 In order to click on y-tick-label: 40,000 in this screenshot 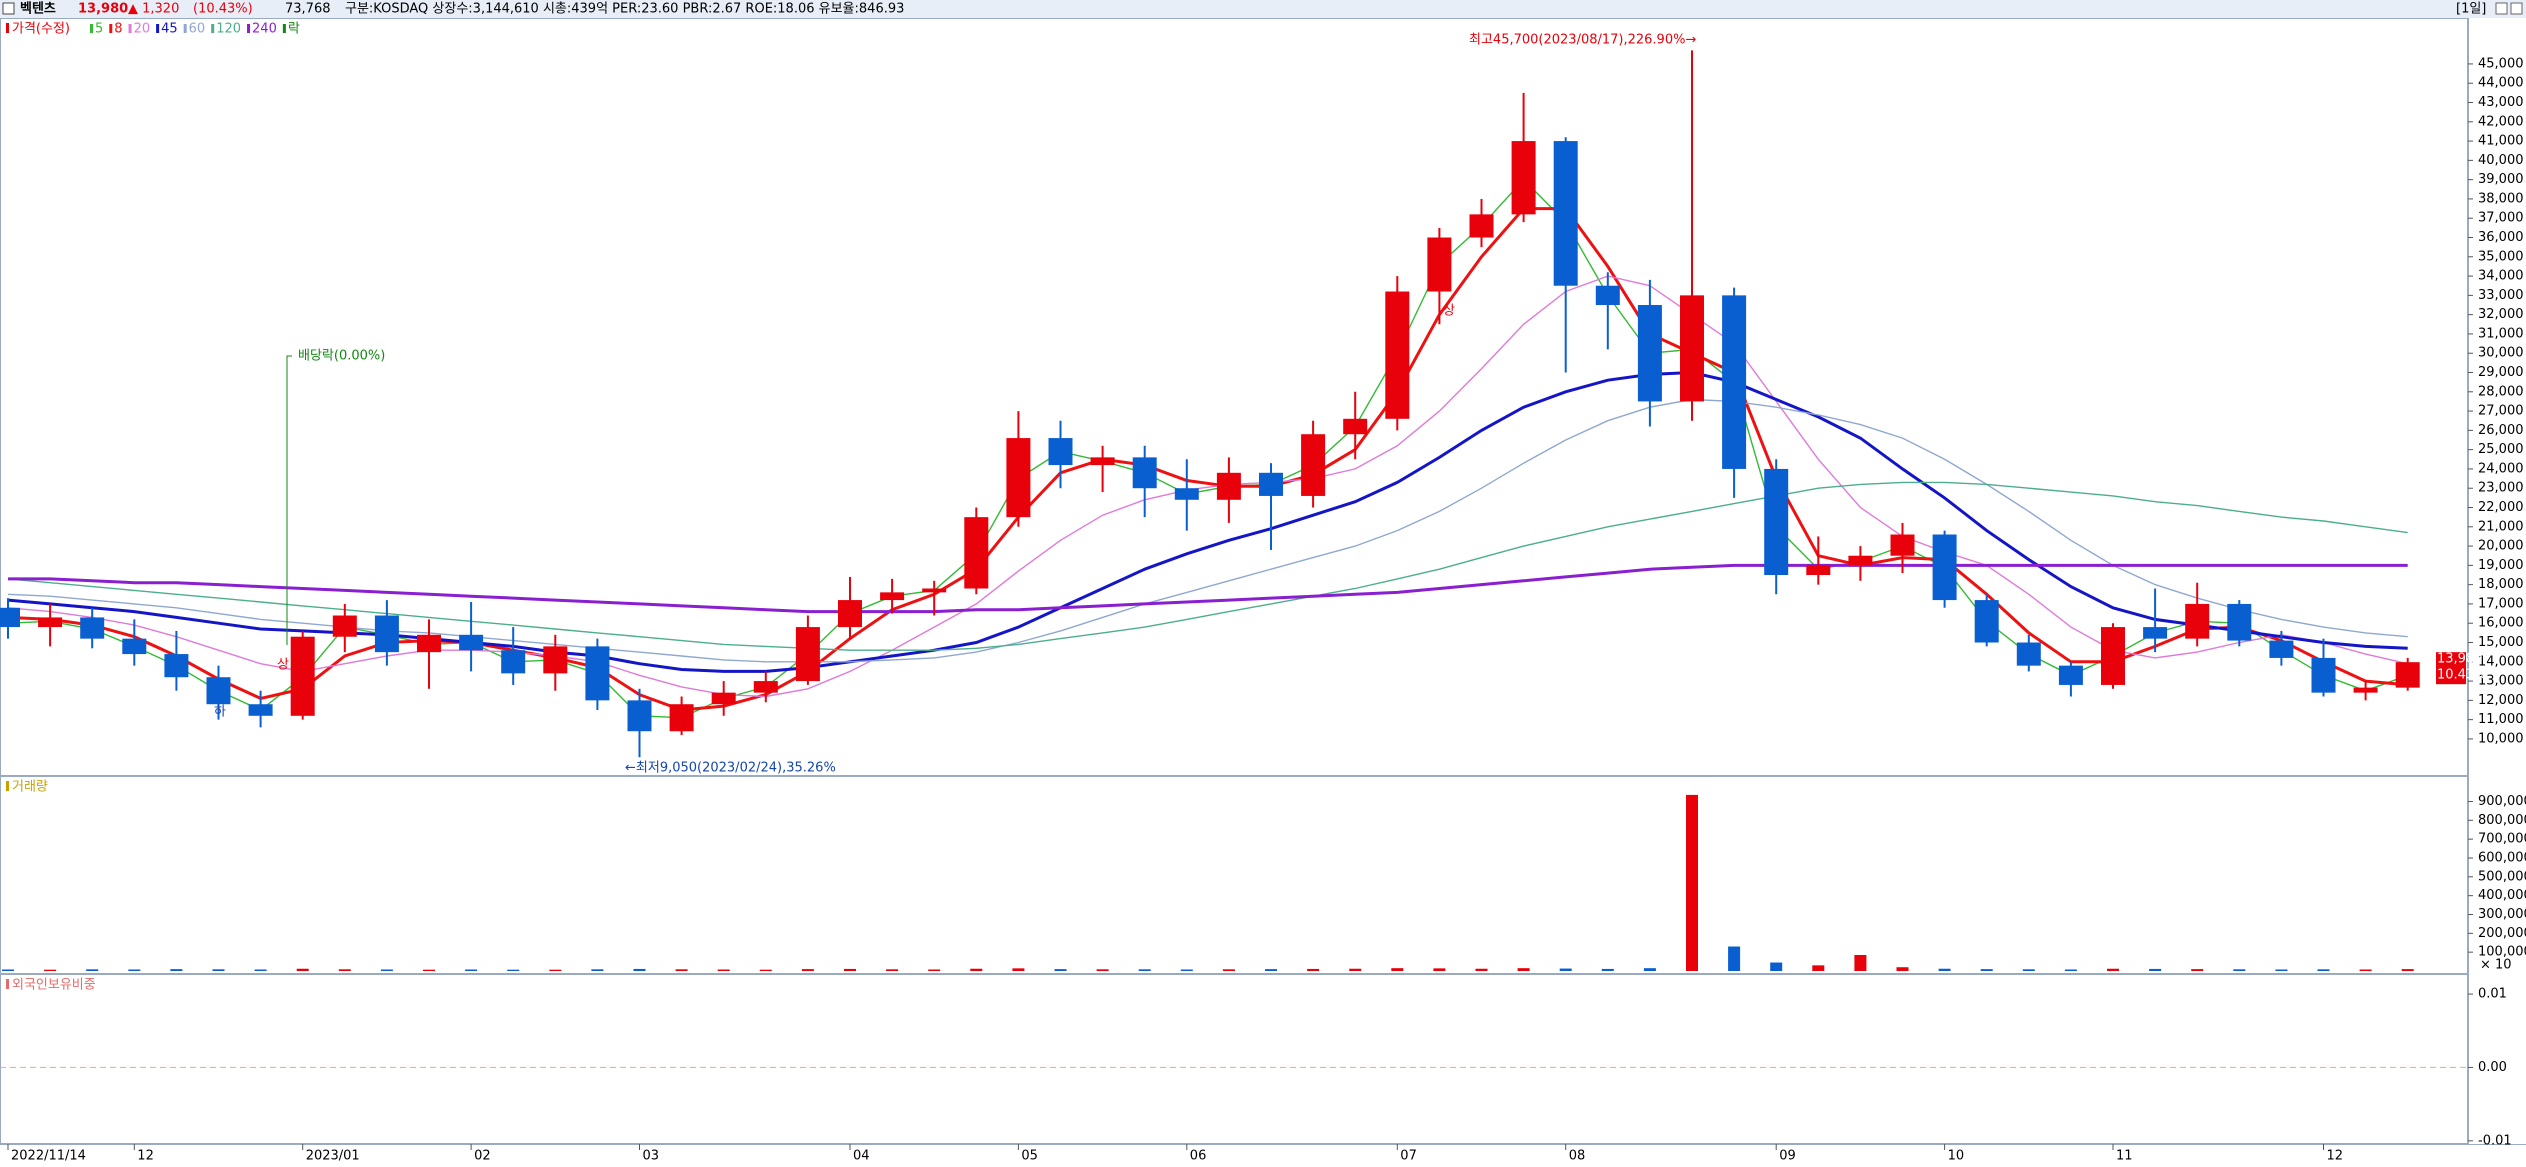, I will do `click(2501, 160)`.